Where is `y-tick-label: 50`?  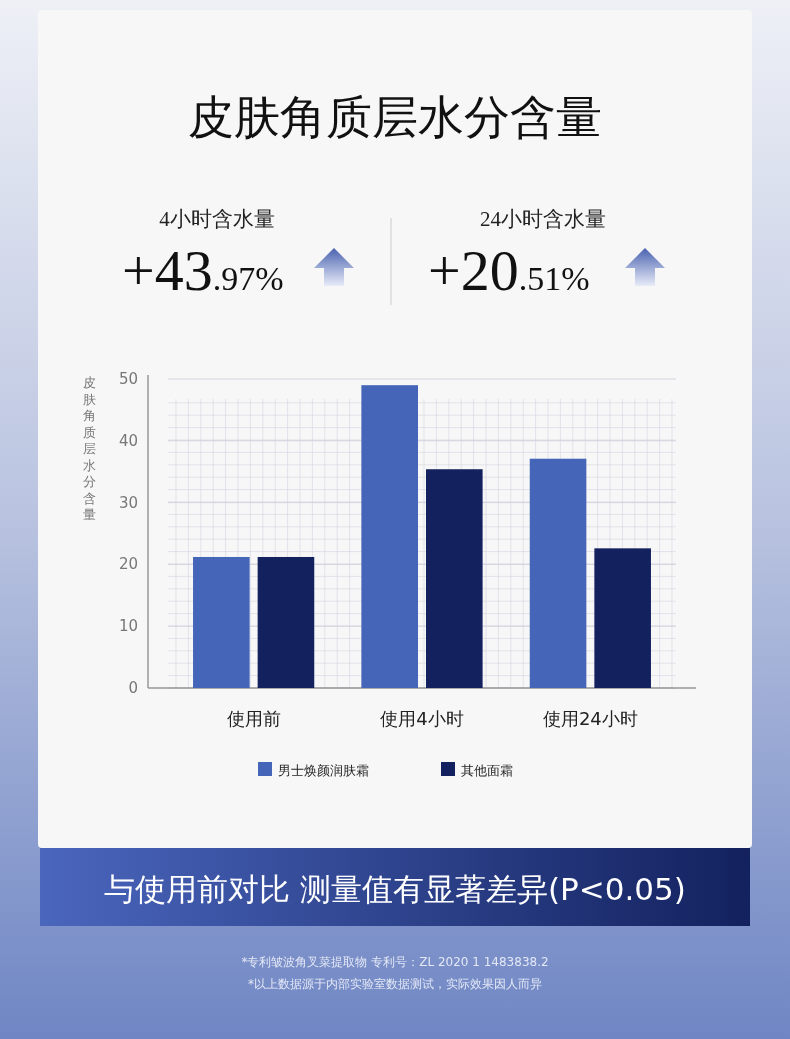
y-tick-label: 50 is located at coordinates (128, 379).